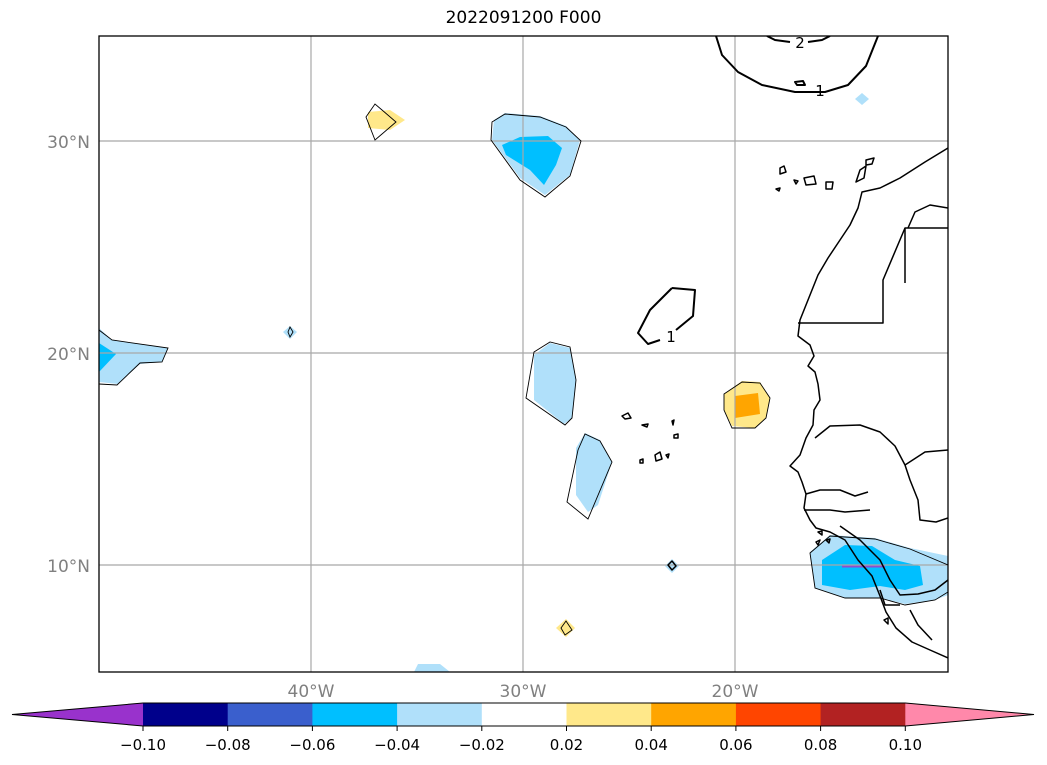 The width and height of the screenshot is (1047, 765). Describe the element at coordinates (747, 405) in the screenshot. I see `field-orange` at that location.